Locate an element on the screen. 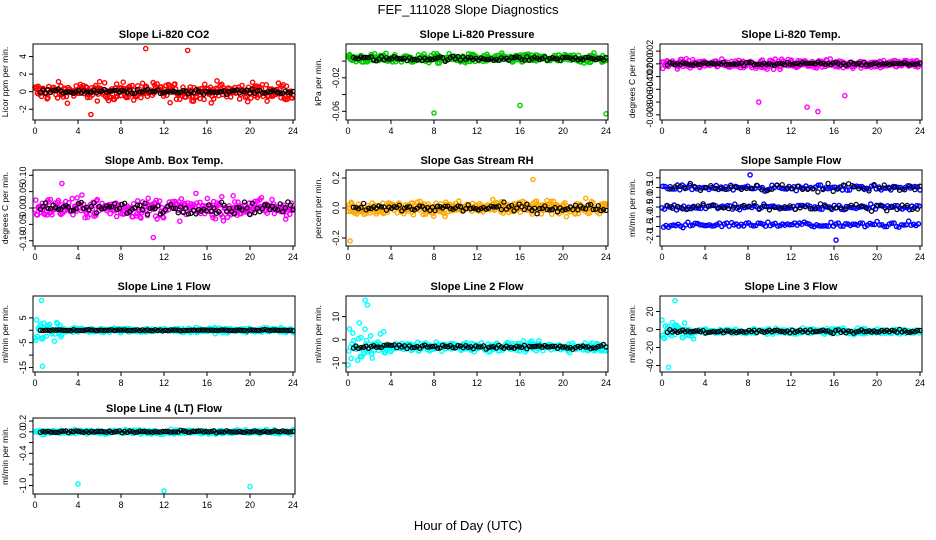 The image size is (936, 540). y-tick-label: 5 is located at coordinates (23, 317).